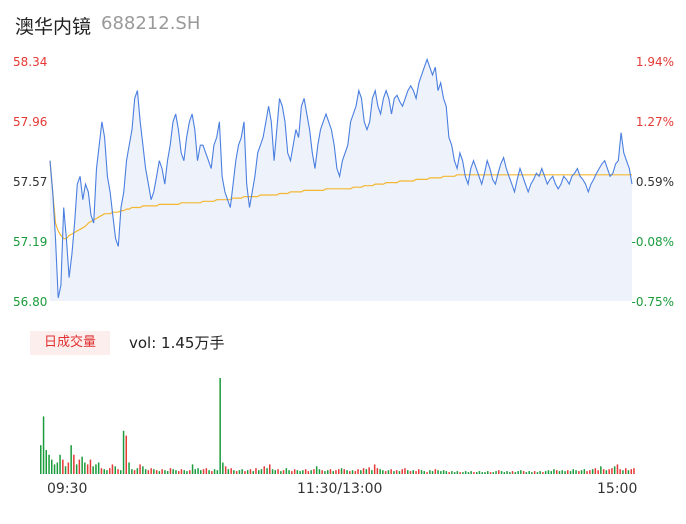  I want to click on pct-tick-label: -0.08%, so click(652, 242).